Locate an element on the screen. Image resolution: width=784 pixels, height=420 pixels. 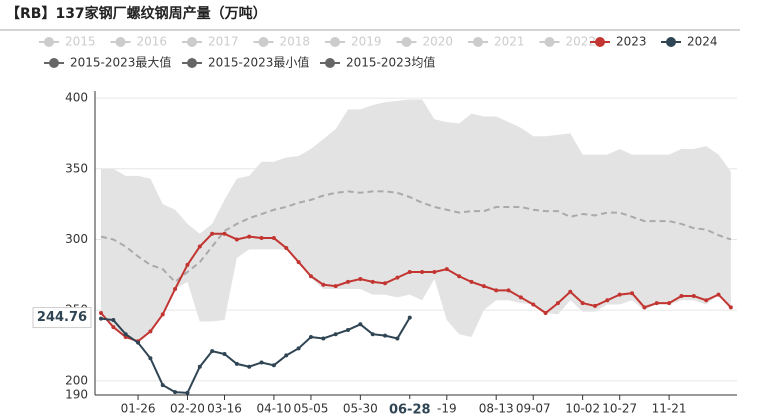
y-tick-label: 190 is located at coordinates (76, 395).